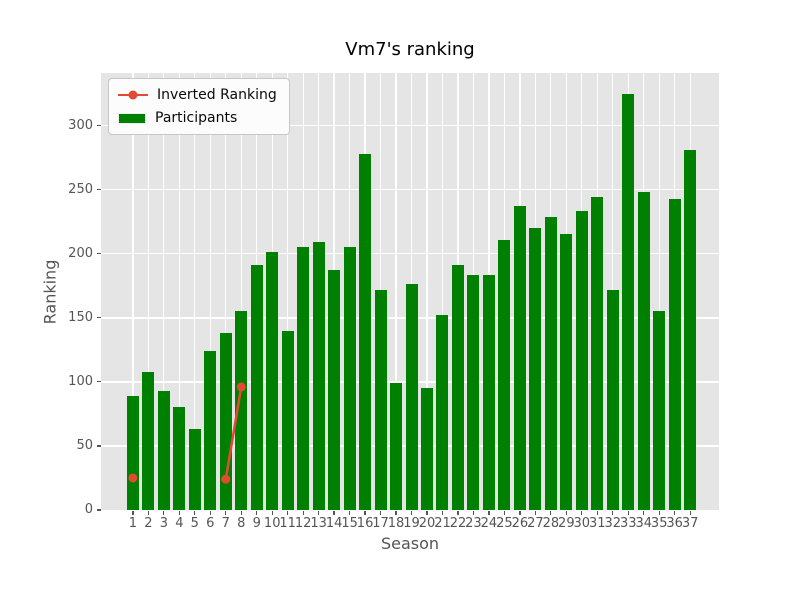  Describe the element at coordinates (442, 523) in the screenshot. I see `x-tick-label: 21` at that location.